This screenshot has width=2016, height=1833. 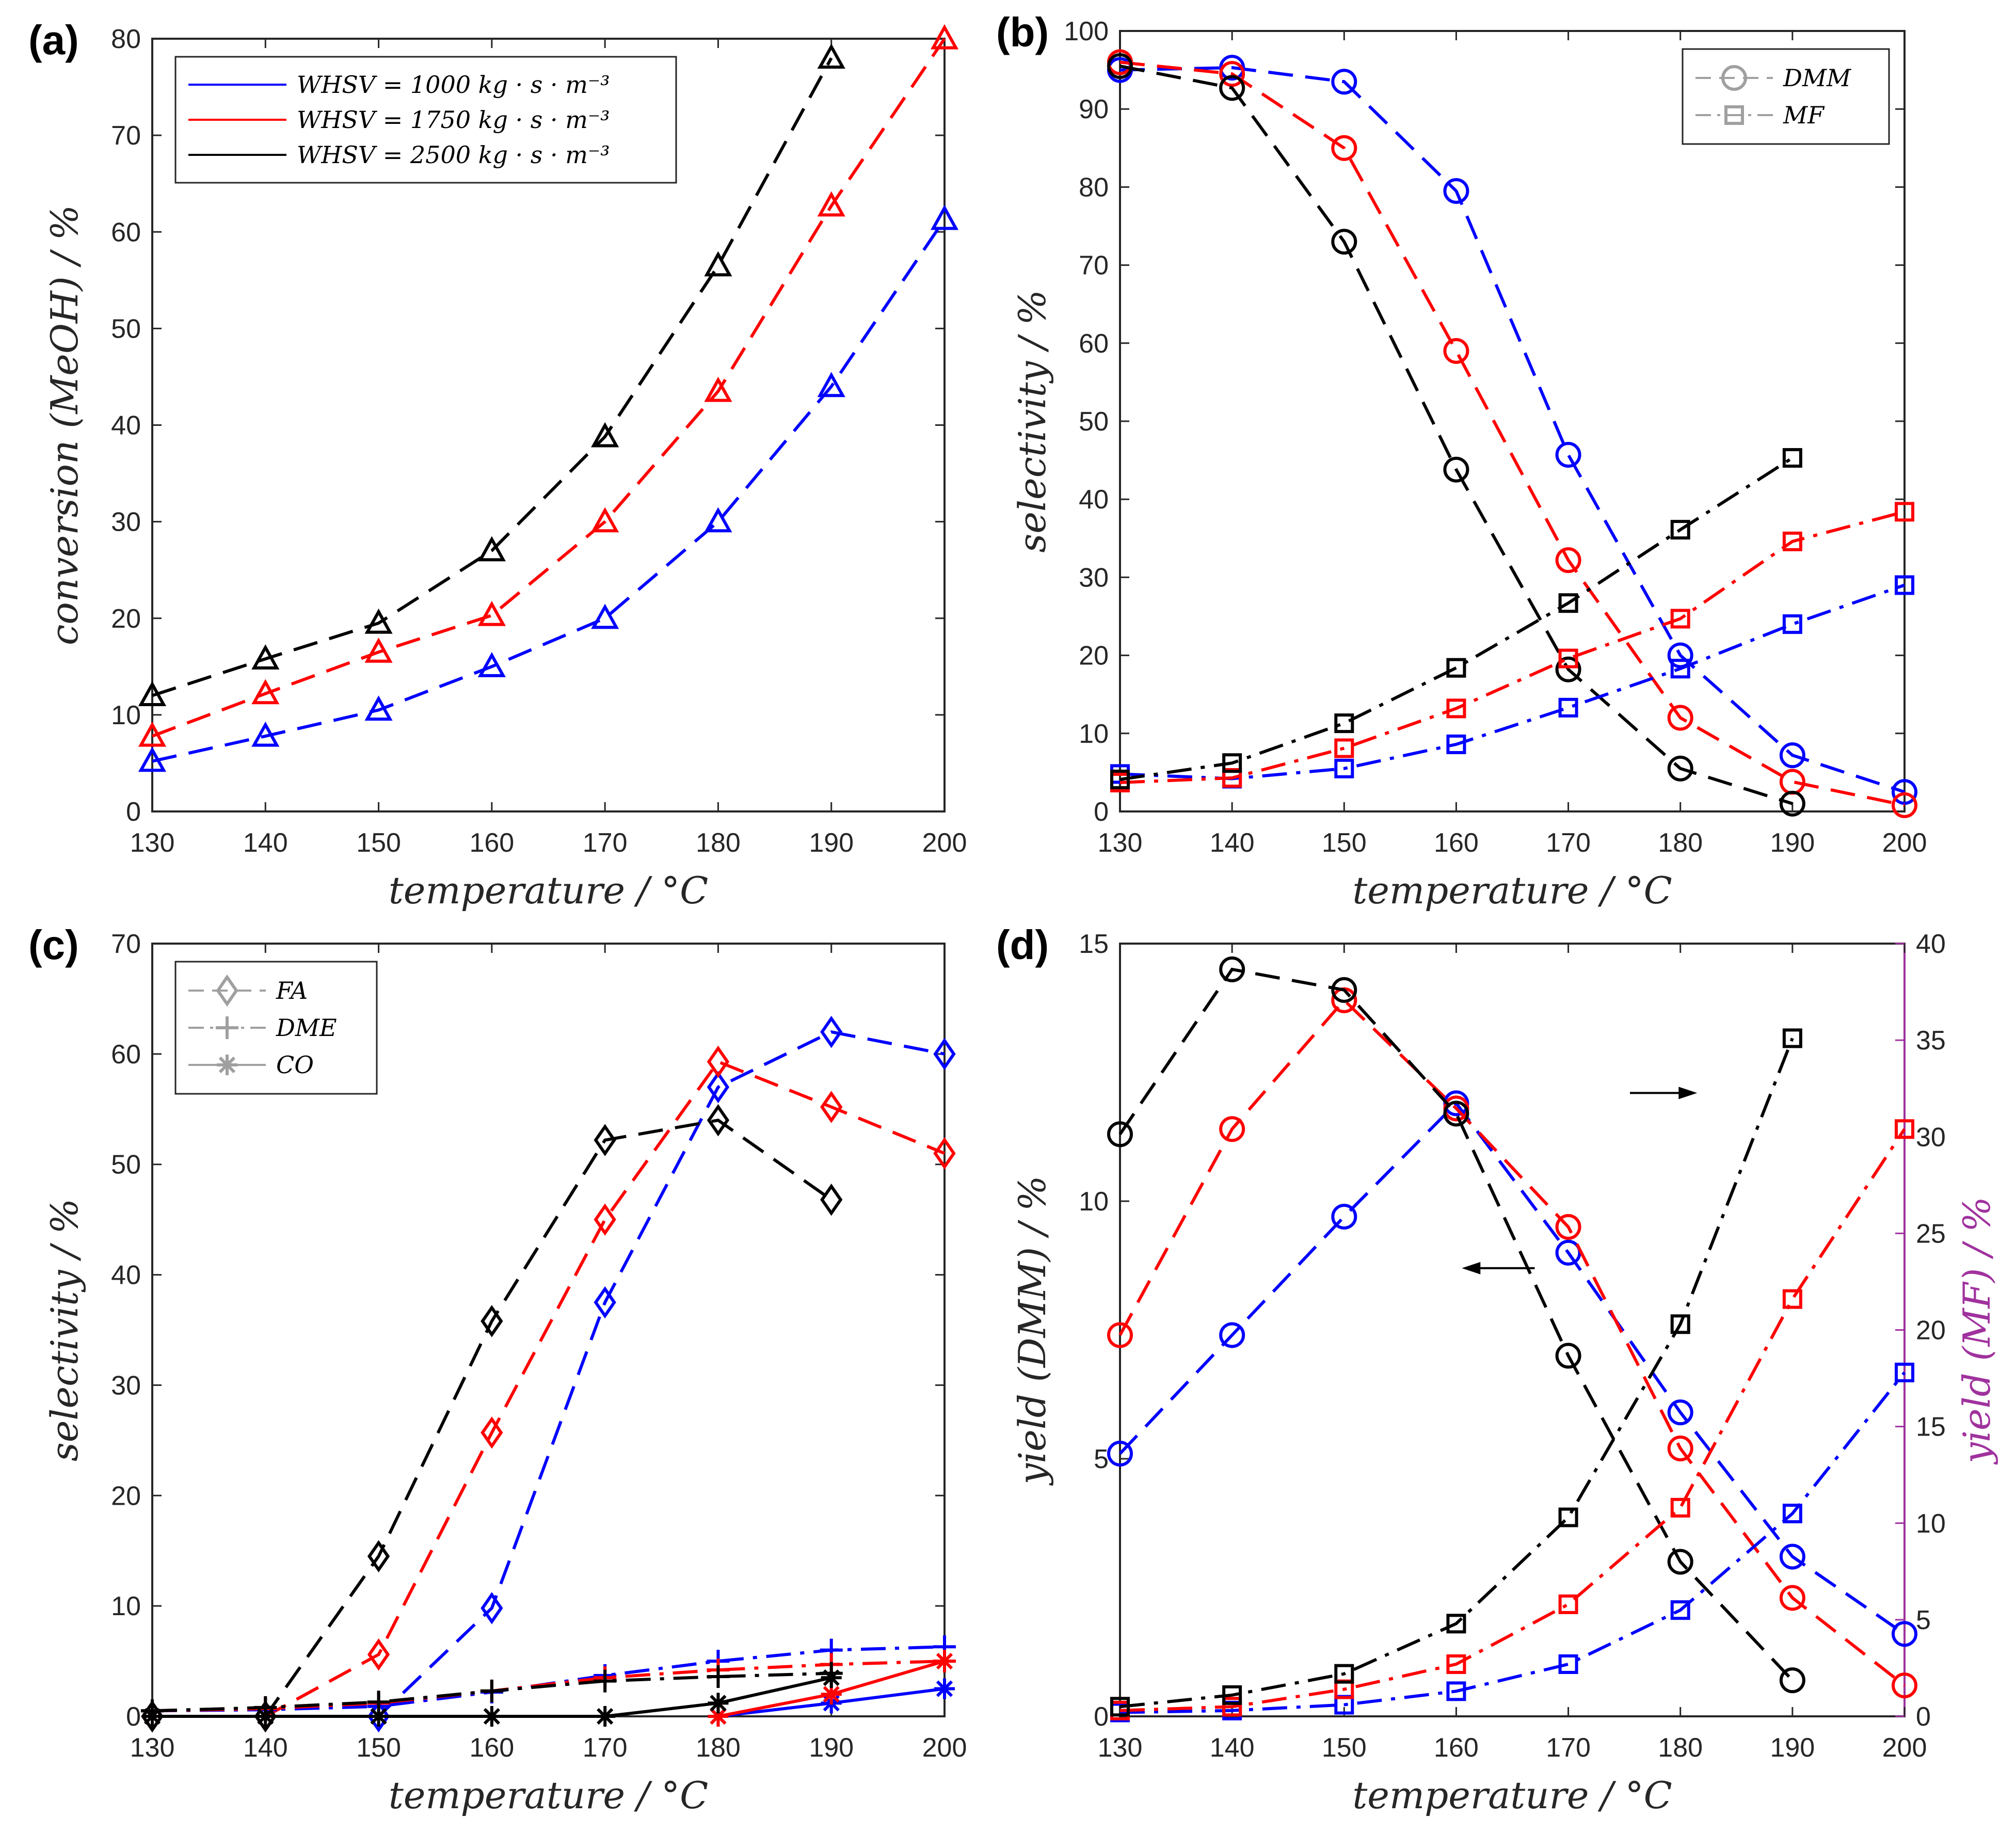 I want to click on y-axis-label: conversion (MeOH) / %, so click(x=64, y=425).